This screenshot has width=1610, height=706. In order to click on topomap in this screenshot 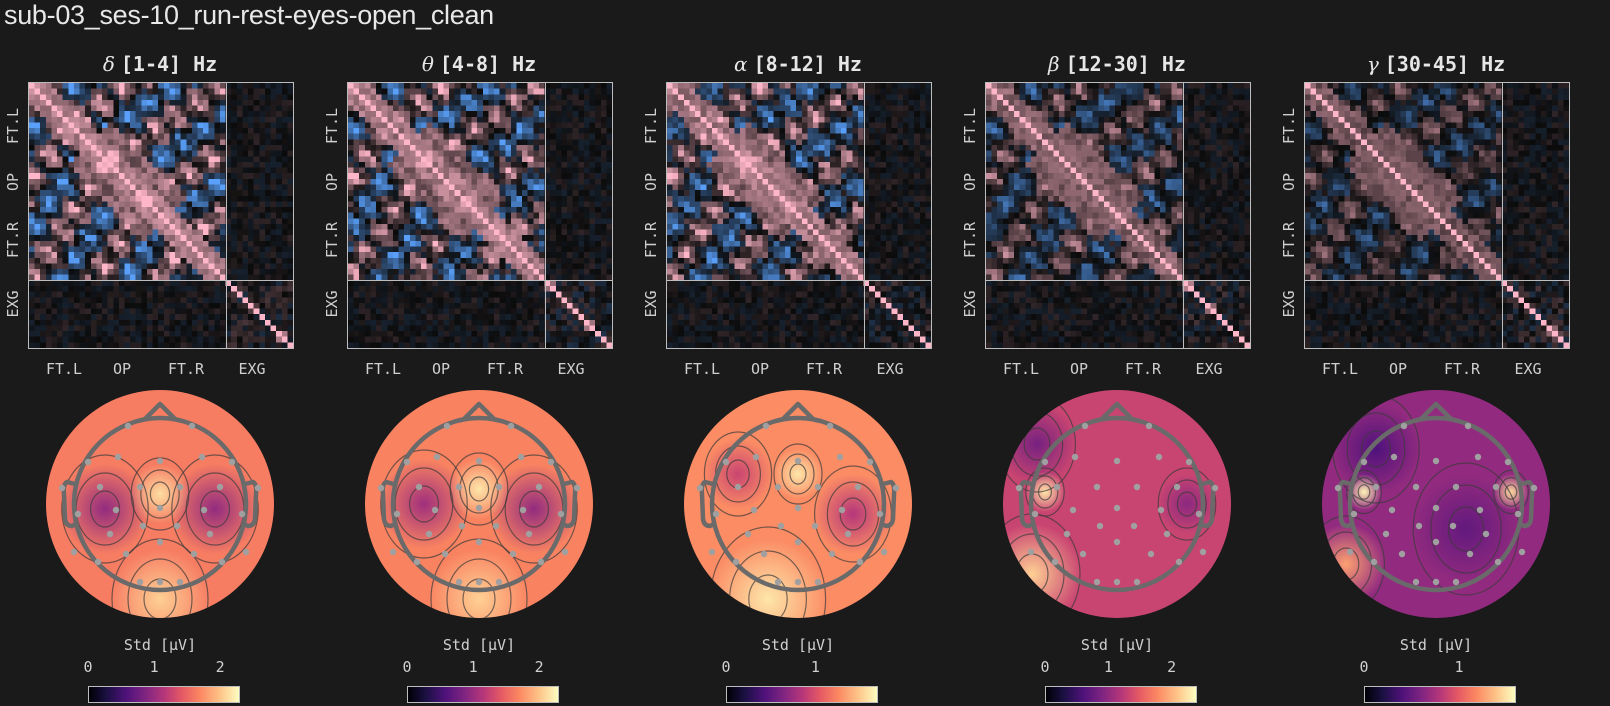, I will do `click(1436, 504)`.